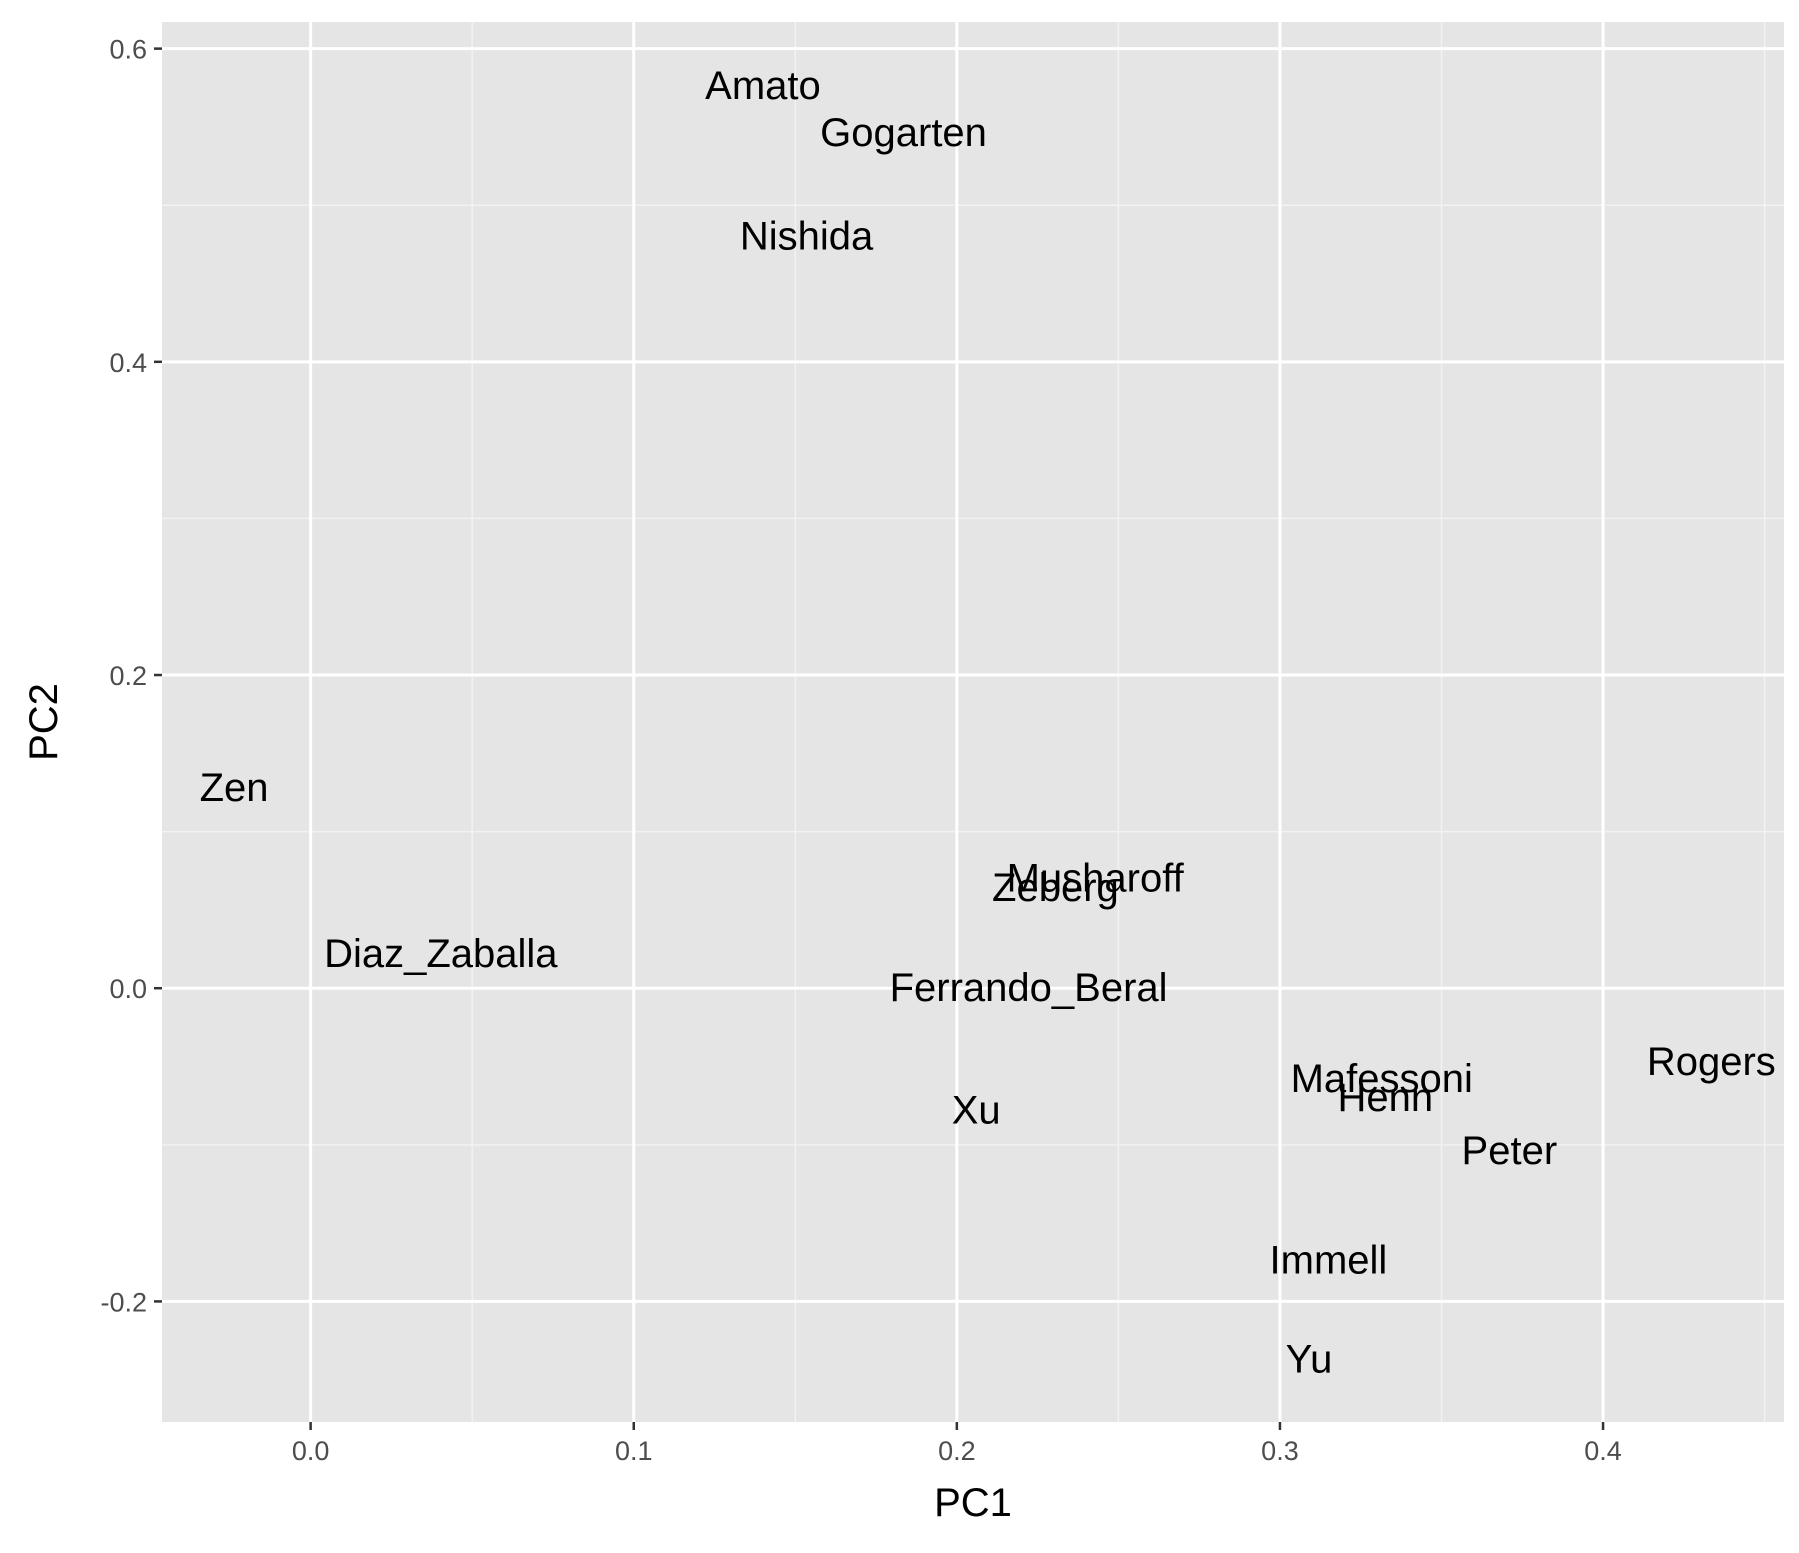 The image size is (1799, 1553). I want to click on point-label: Musharoff, so click(1096, 879).